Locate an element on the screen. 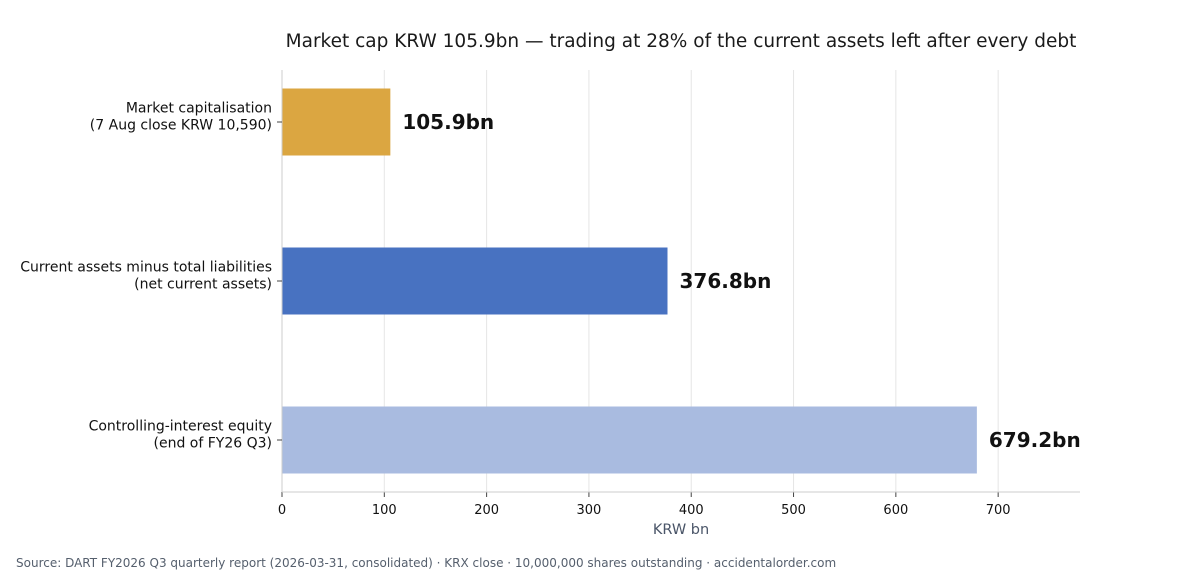  x-tick-label: 200 is located at coordinates (486, 510).